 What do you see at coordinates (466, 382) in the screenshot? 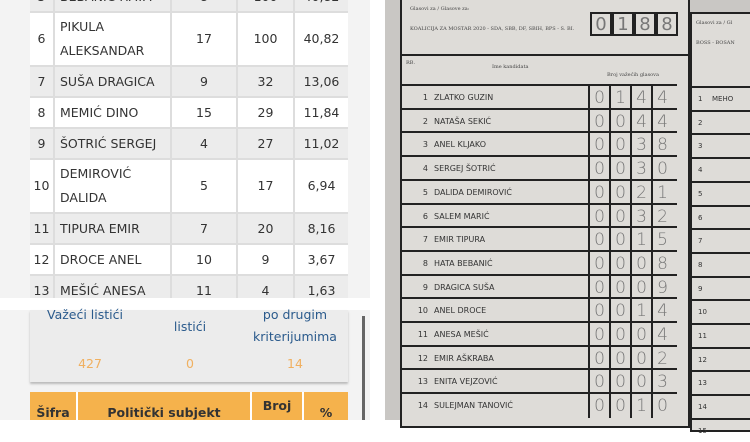
I see `candidate-name: ENITA VEJZOVIĆ` at bounding box center [466, 382].